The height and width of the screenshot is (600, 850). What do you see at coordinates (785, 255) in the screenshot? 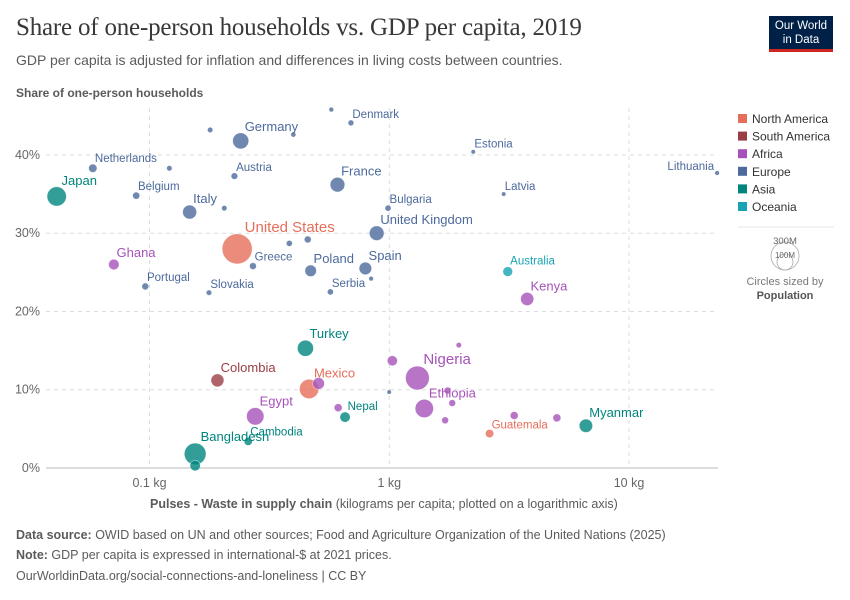
I see `size-label-small: 100M` at bounding box center [785, 255].